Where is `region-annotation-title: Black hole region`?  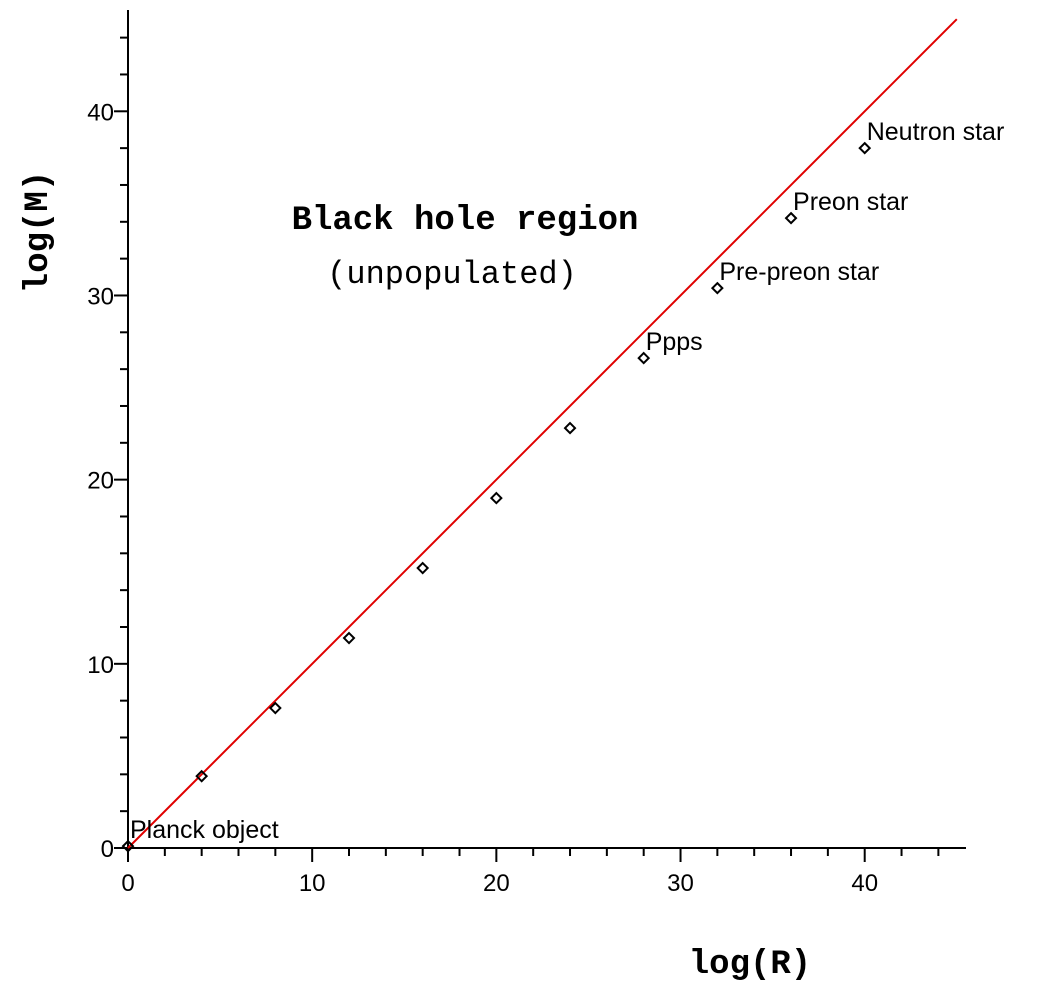 region-annotation-title: Black hole region is located at coordinates (465, 221).